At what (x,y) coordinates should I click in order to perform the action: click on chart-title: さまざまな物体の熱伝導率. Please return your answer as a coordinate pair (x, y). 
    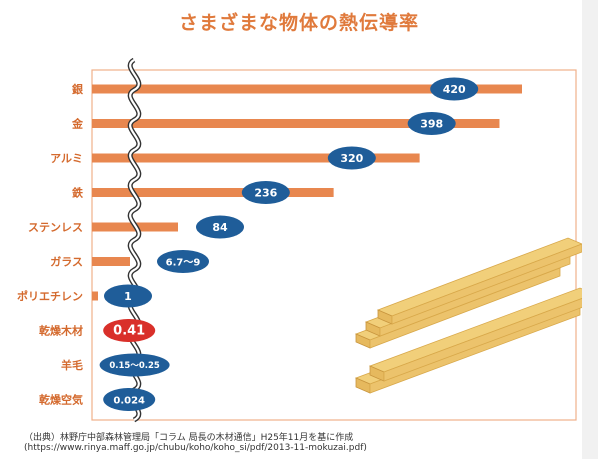
    Looking at the image, I should click on (298, 23).